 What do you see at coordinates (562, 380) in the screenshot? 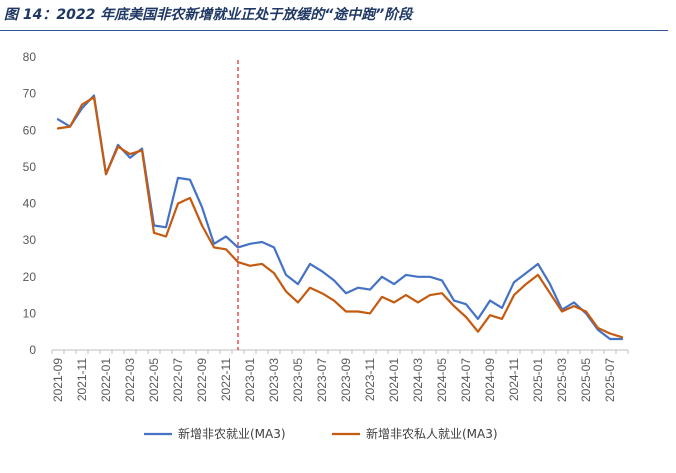
I see `x-tick-label: 2025-03` at bounding box center [562, 380].